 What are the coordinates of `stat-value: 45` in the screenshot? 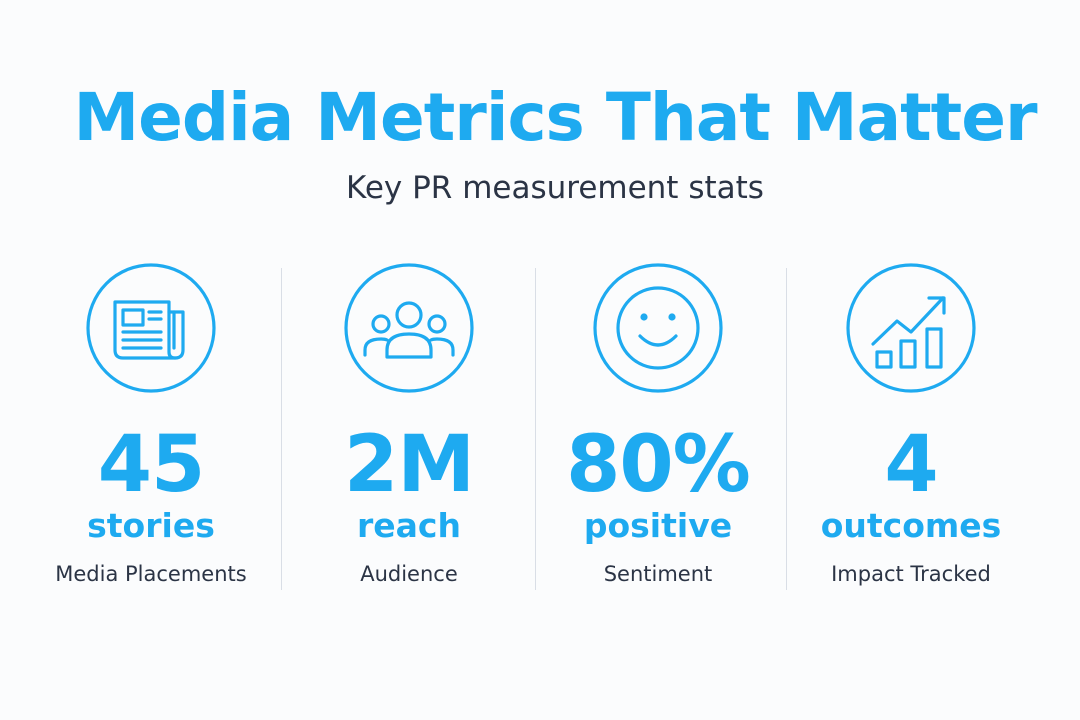 It's located at (151, 465).